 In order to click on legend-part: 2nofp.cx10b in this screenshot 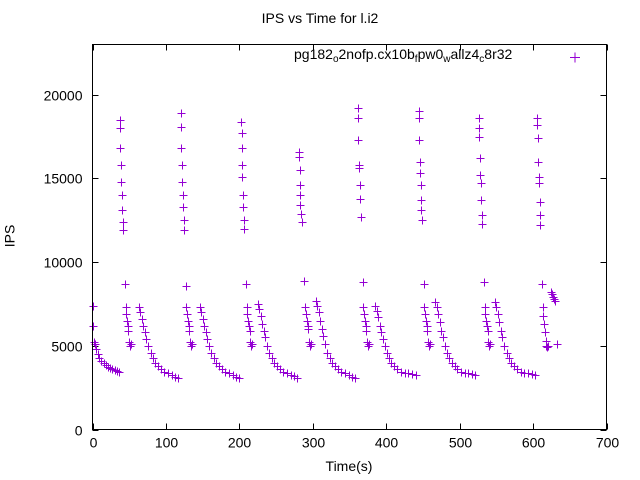, I will do `click(376, 54)`.